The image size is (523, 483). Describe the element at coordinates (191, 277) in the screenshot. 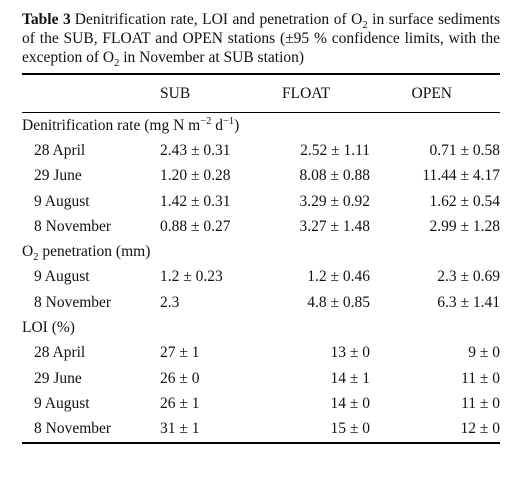

I see `cell: 1.2 ± 0.23` at that location.